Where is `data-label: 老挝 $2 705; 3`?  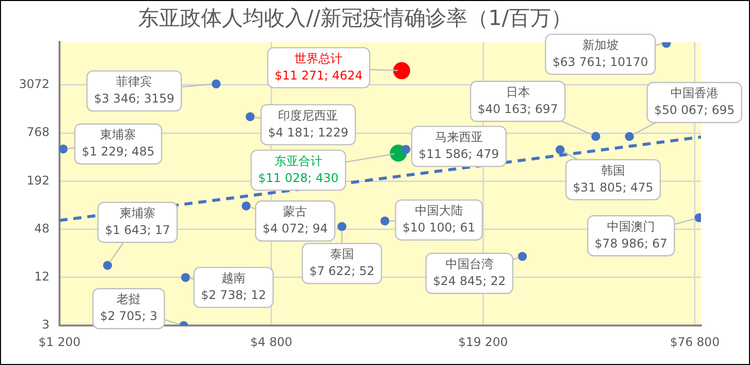 data-label: 老挝 $2 705; 3 is located at coordinates (129, 308).